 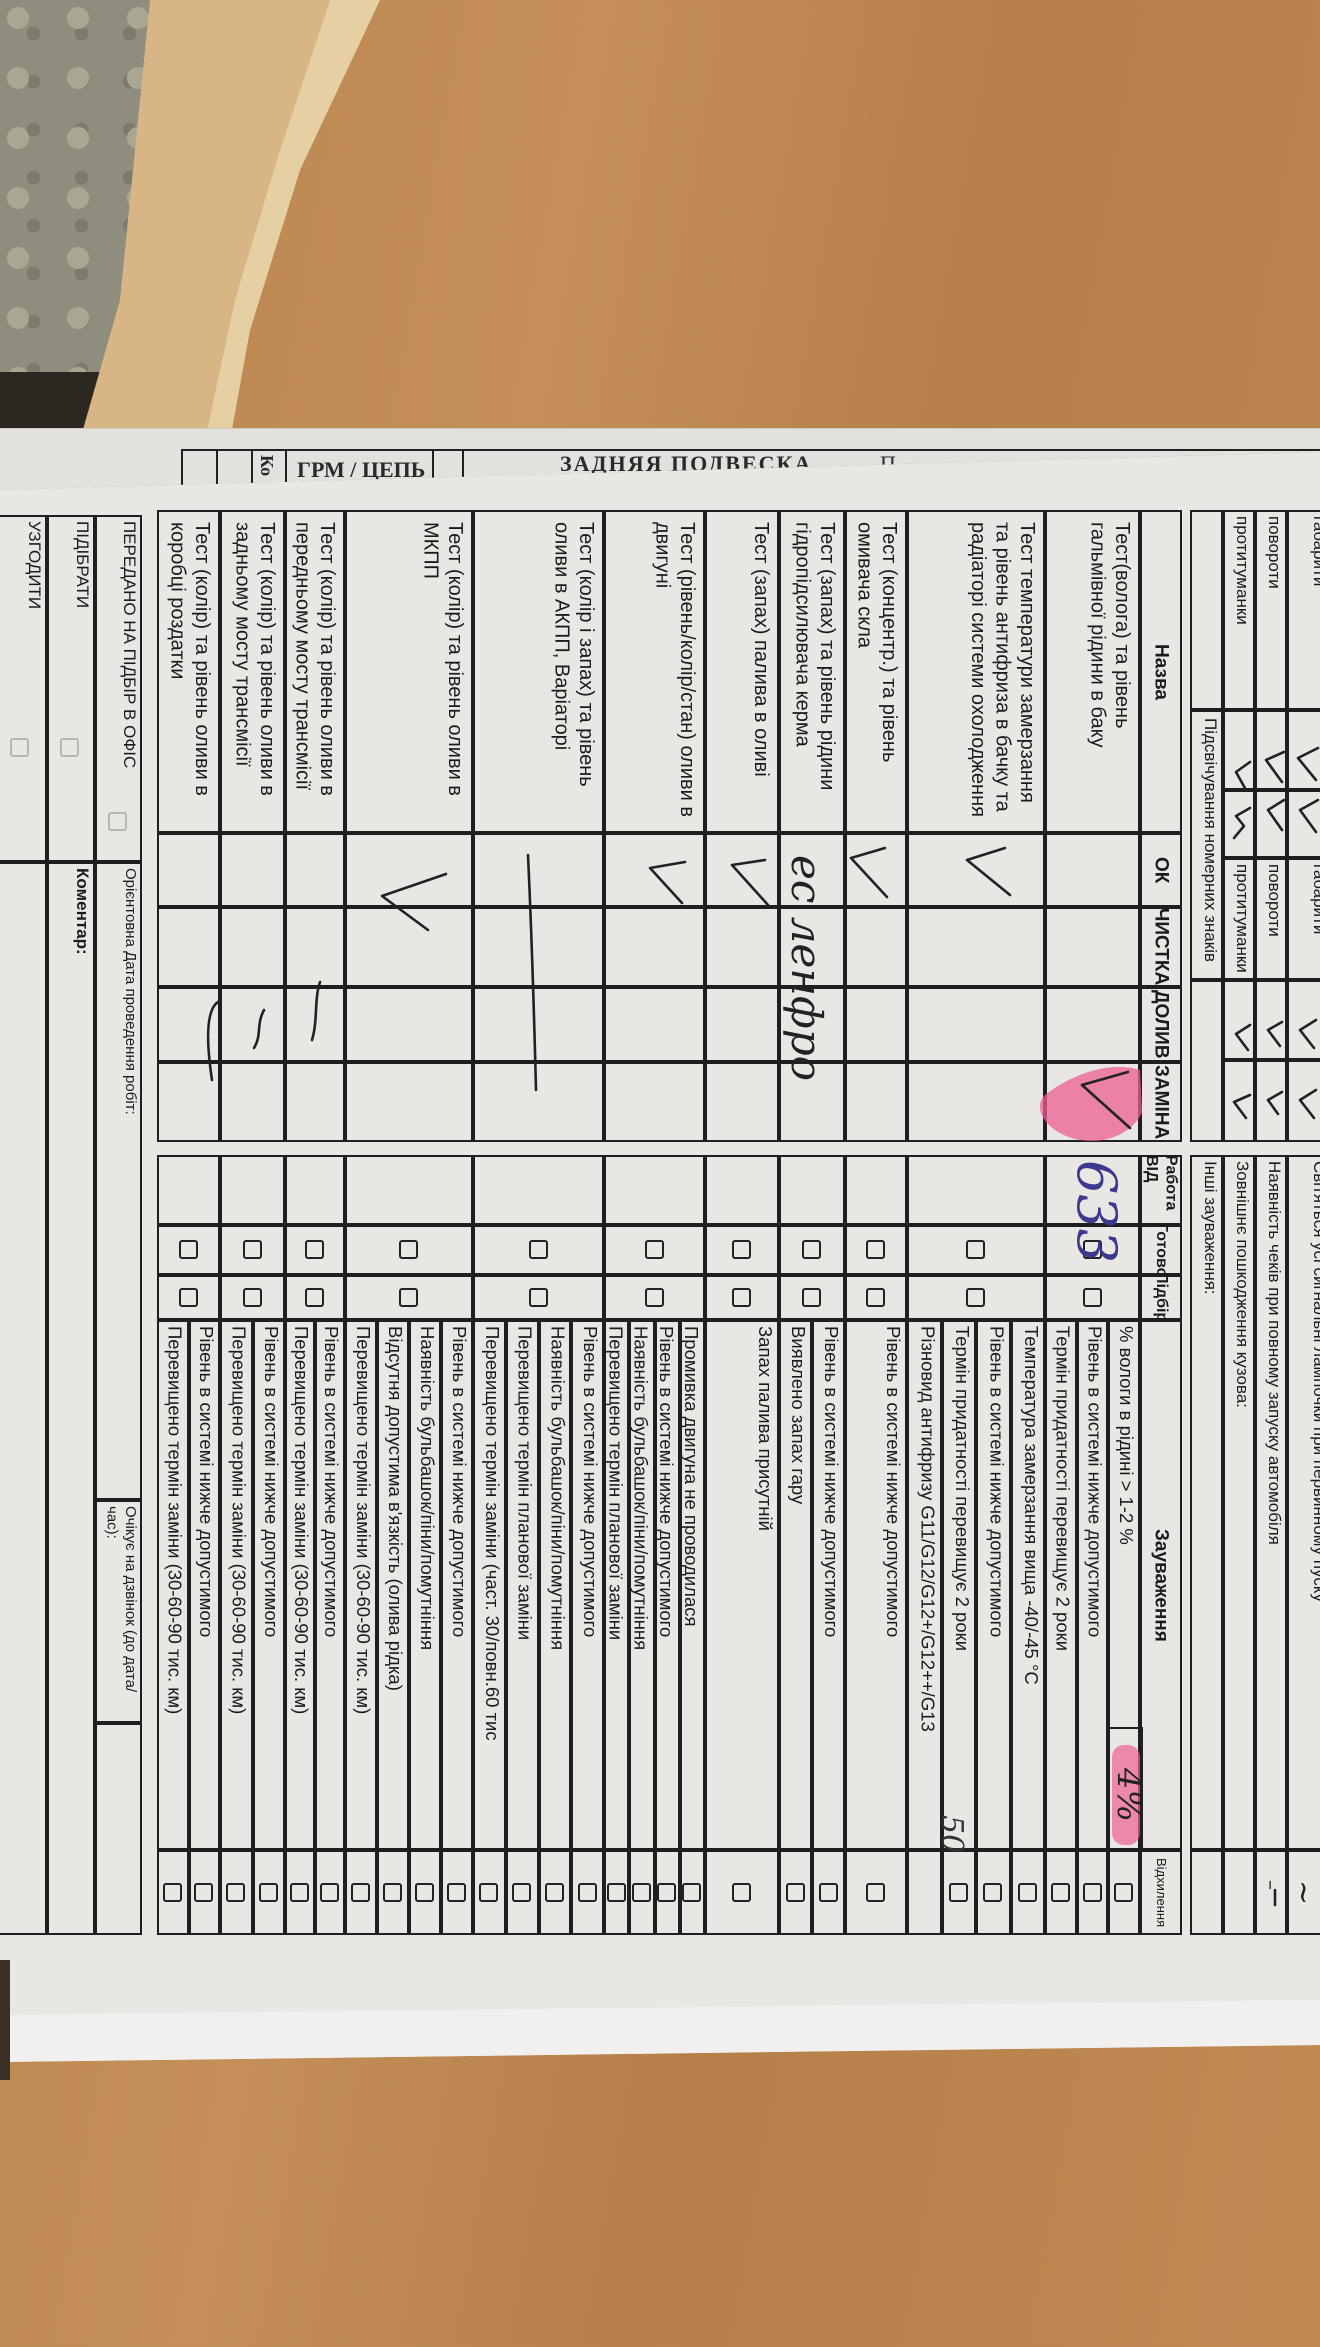 I want to click on footer-cell, so click(x=23, y=1398).